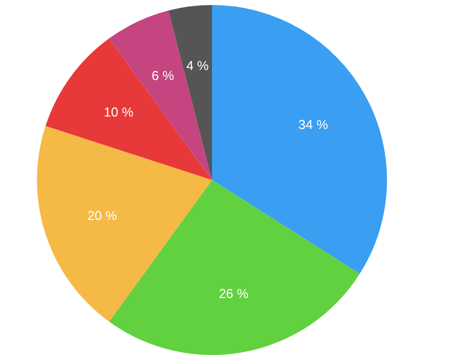 Image resolution: width=453 pixels, height=355 pixels. Describe the element at coordinates (313, 124) in the screenshot. I see `data-label: 34 %` at that location.